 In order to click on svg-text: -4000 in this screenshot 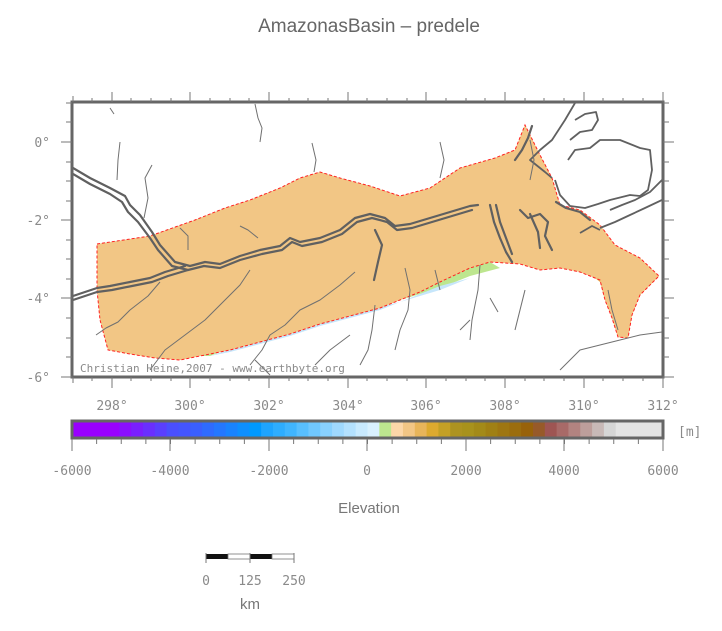, I will do `click(169, 471)`.